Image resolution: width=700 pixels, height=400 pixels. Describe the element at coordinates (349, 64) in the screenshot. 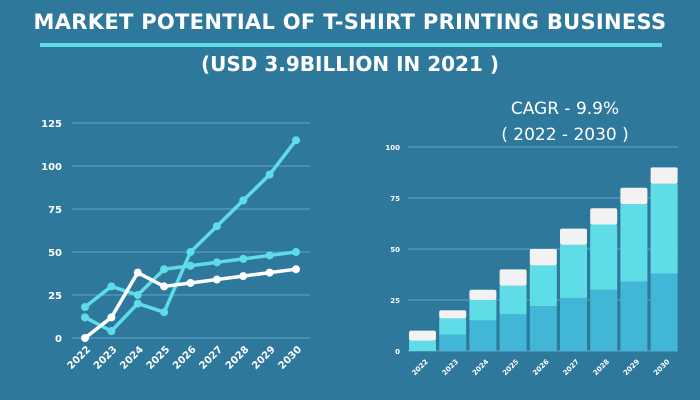

I see `page-subtitle: (USD 3.9BILLION IN 2021 )` at that location.